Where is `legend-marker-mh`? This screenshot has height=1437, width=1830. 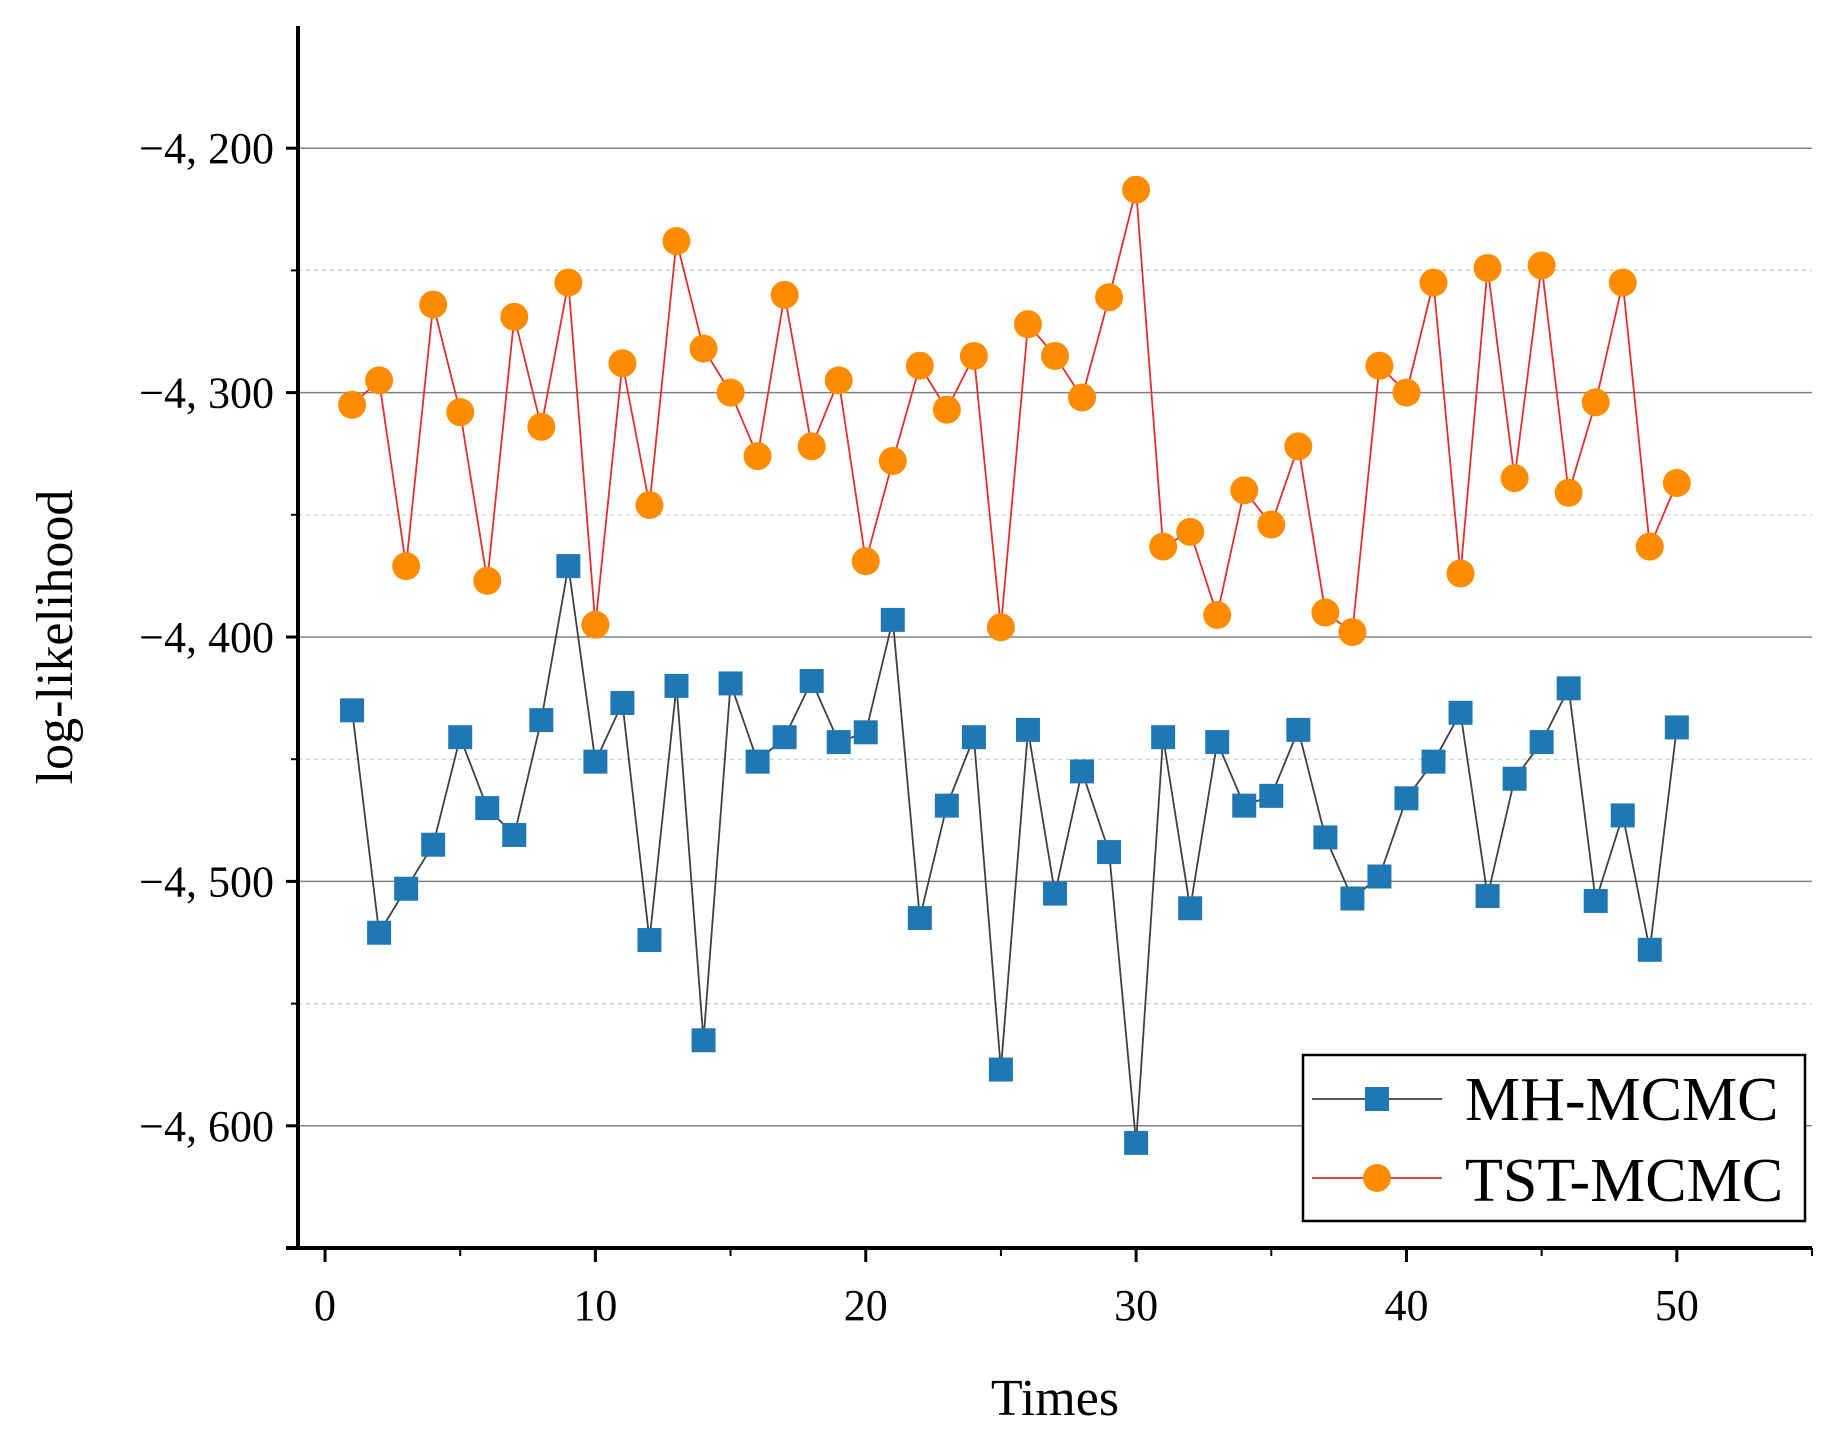 legend-marker-mh is located at coordinates (1377, 1099).